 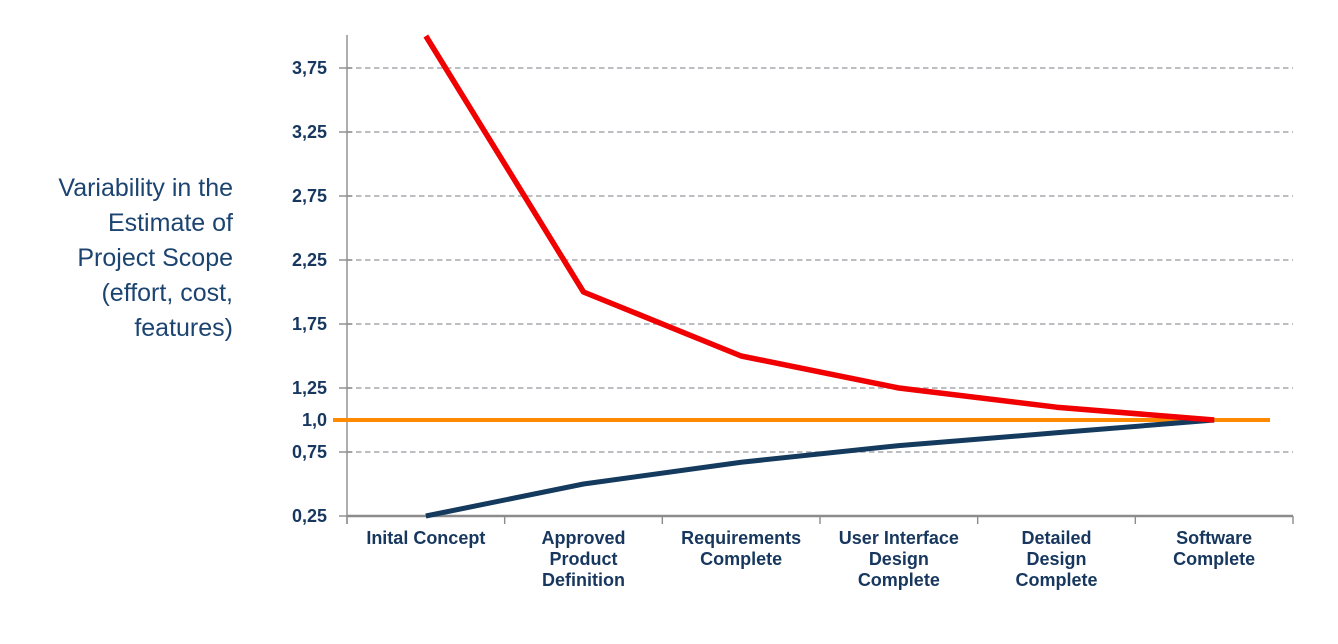 I want to click on y-tick-label: 1,25, so click(x=309, y=388).